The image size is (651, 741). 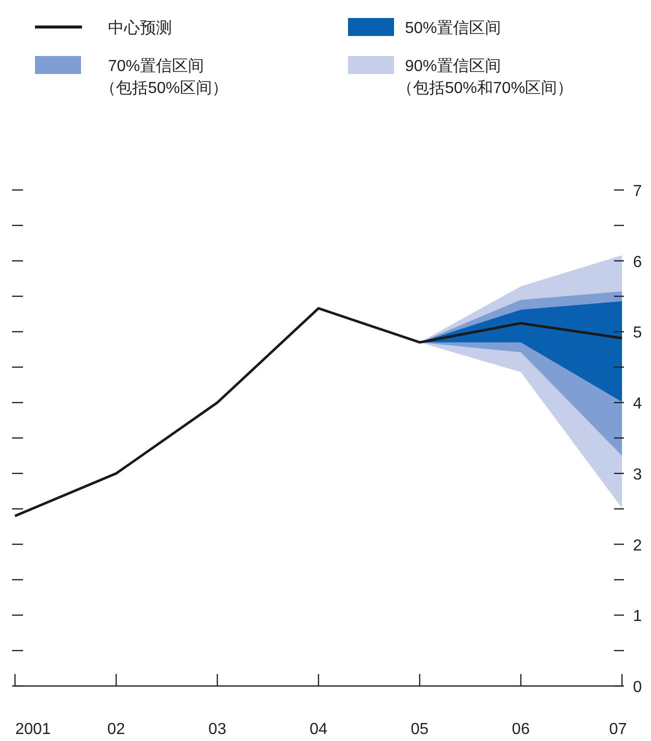 I want to click on x-tick-label: 03, so click(x=217, y=729).